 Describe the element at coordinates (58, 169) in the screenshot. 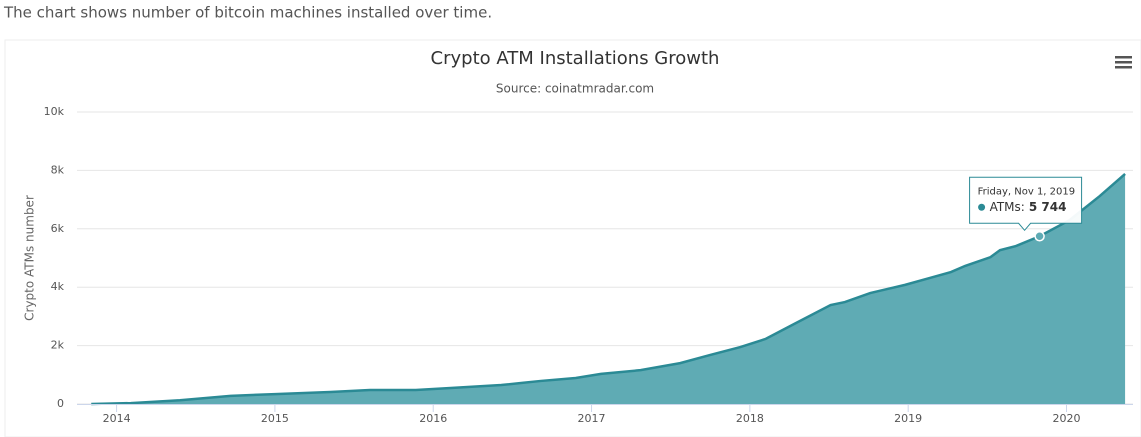

I see `y-tick-label: 8k` at that location.